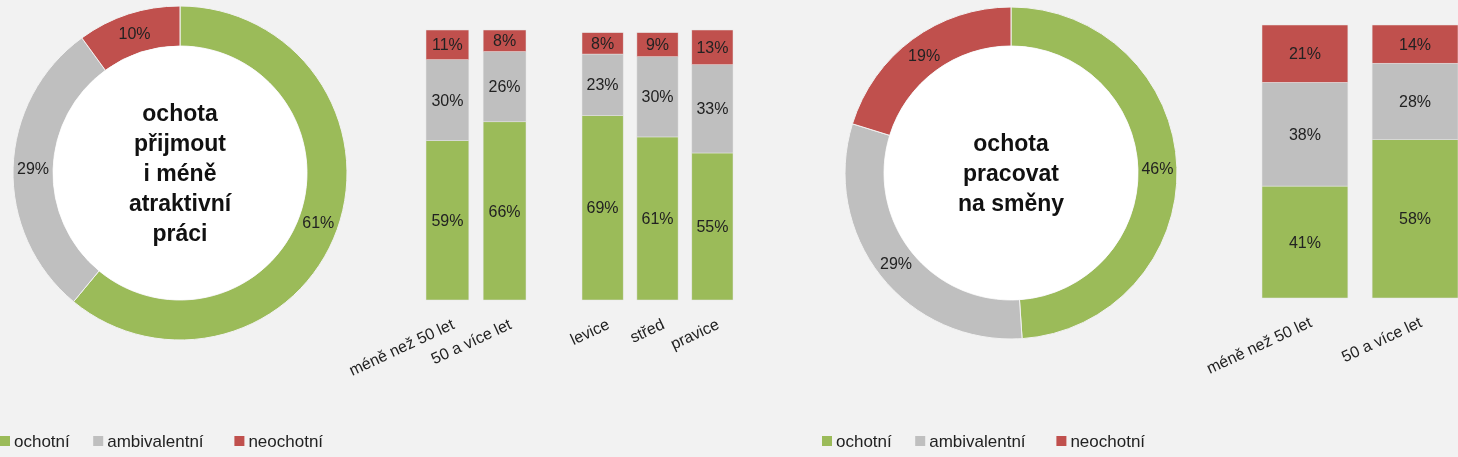 The width and height of the screenshot is (1458, 457). Describe the element at coordinates (1304, 242) in the screenshot. I see `data-label: 41%` at that location.